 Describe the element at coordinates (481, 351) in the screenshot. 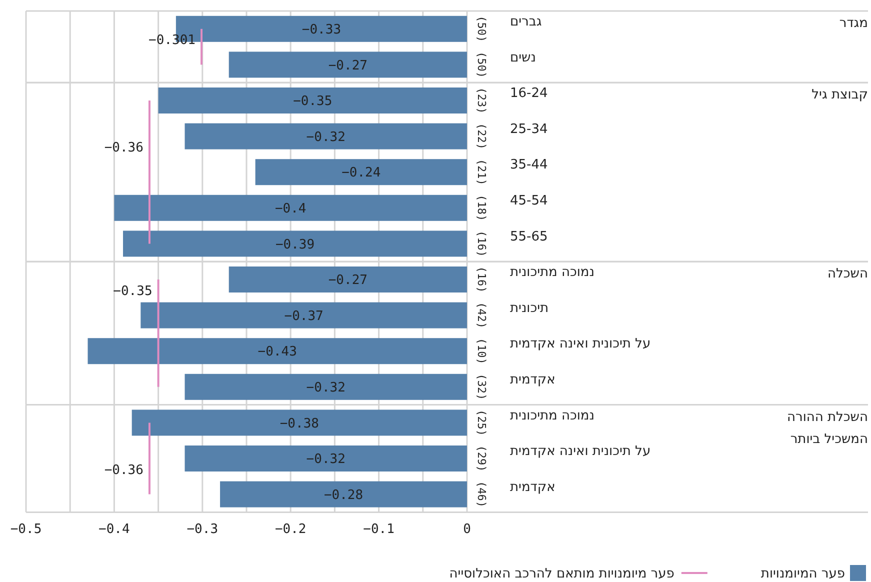

I see `text: (10)` at that location.